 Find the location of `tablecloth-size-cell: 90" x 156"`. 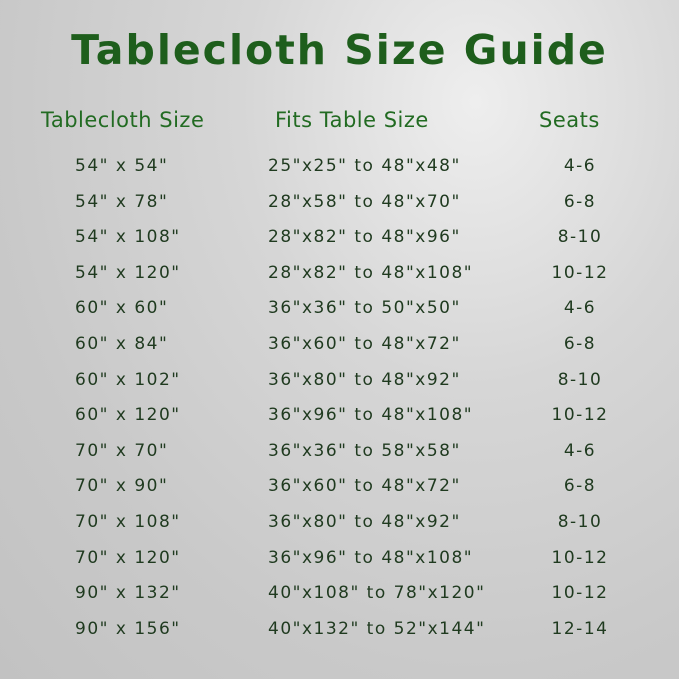

tablecloth-size-cell: 90" x 156" is located at coordinates (128, 628).